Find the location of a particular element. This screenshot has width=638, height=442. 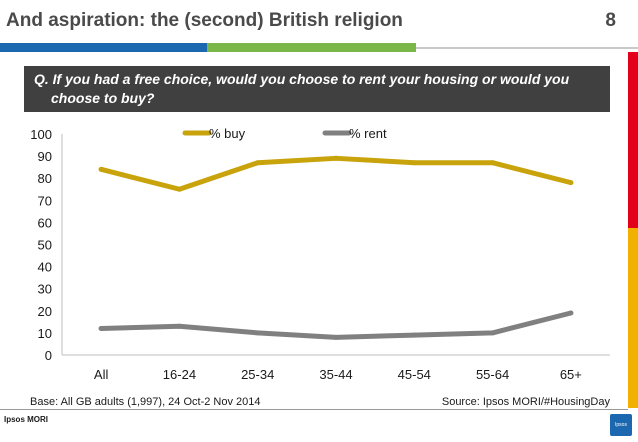

x-tick-label: 55-64 is located at coordinates (492, 374).